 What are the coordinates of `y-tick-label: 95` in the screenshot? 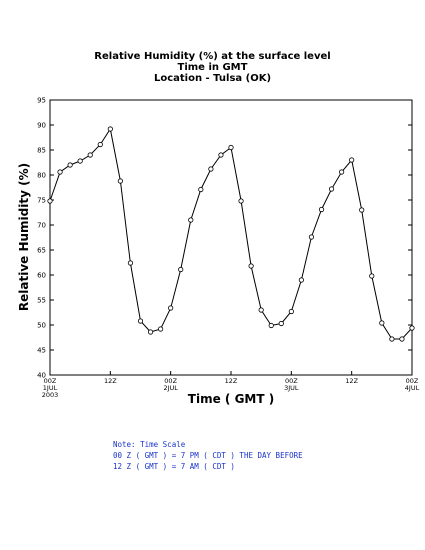 It's located at (41, 101).